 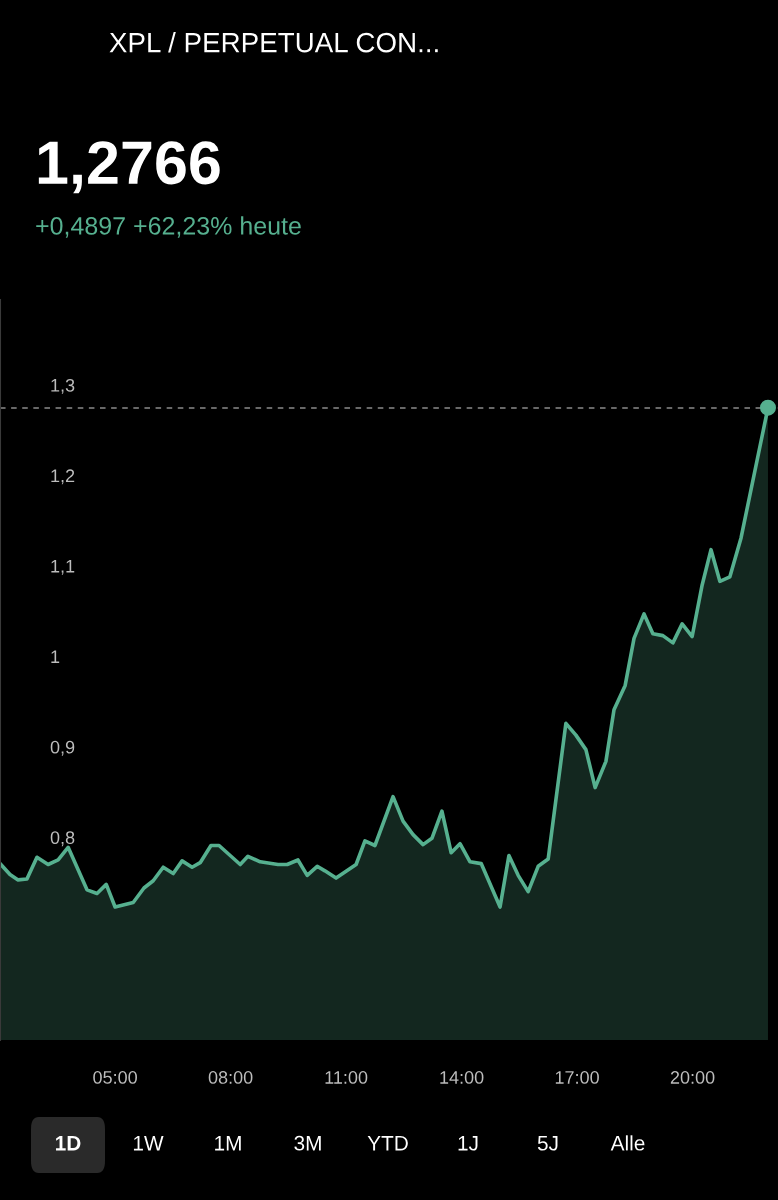 What do you see at coordinates (468, 1143) in the screenshot?
I see `text: 1J` at bounding box center [468, 1143].